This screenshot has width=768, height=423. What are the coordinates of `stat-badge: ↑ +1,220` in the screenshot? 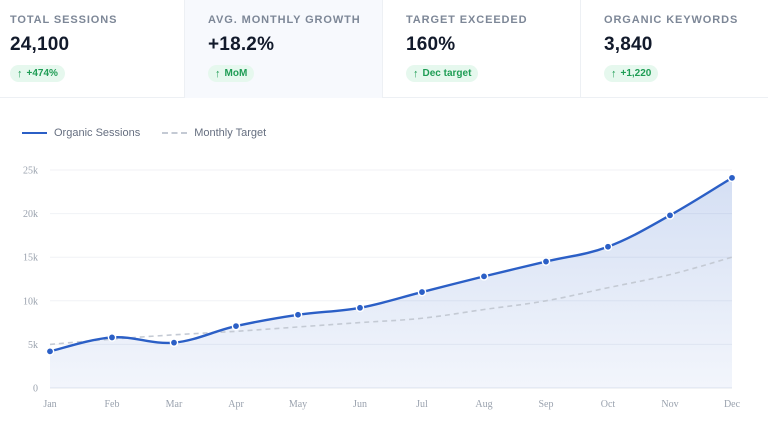 It's located at (631, 73).